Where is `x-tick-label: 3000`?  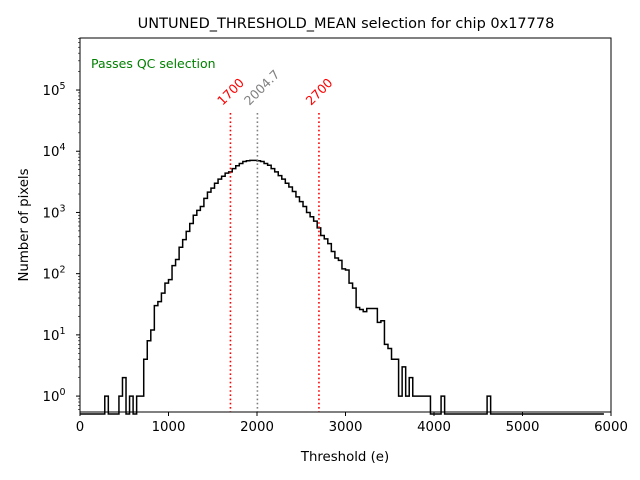 x-tick-label: 3000 is located at coordinates (346, 427).